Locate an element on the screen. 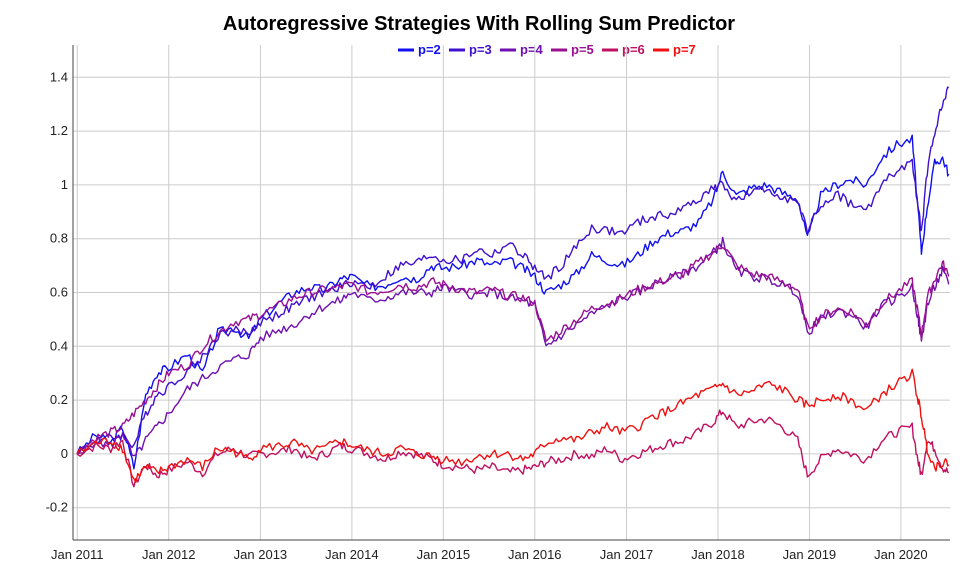  x-tick-label: Jan 2013 is located at coordinates (261, 554).